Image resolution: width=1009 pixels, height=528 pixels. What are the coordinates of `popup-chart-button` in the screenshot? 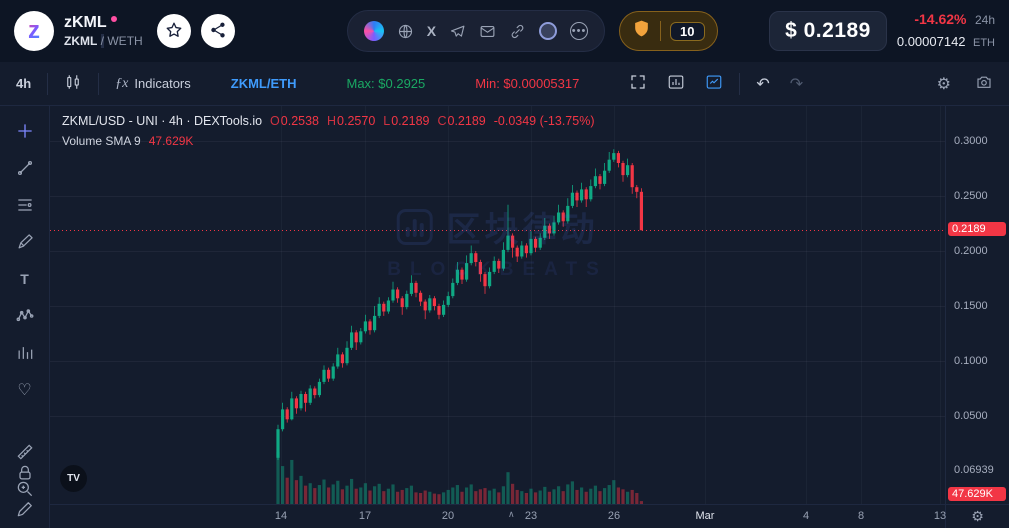 It's located at (714, 83).